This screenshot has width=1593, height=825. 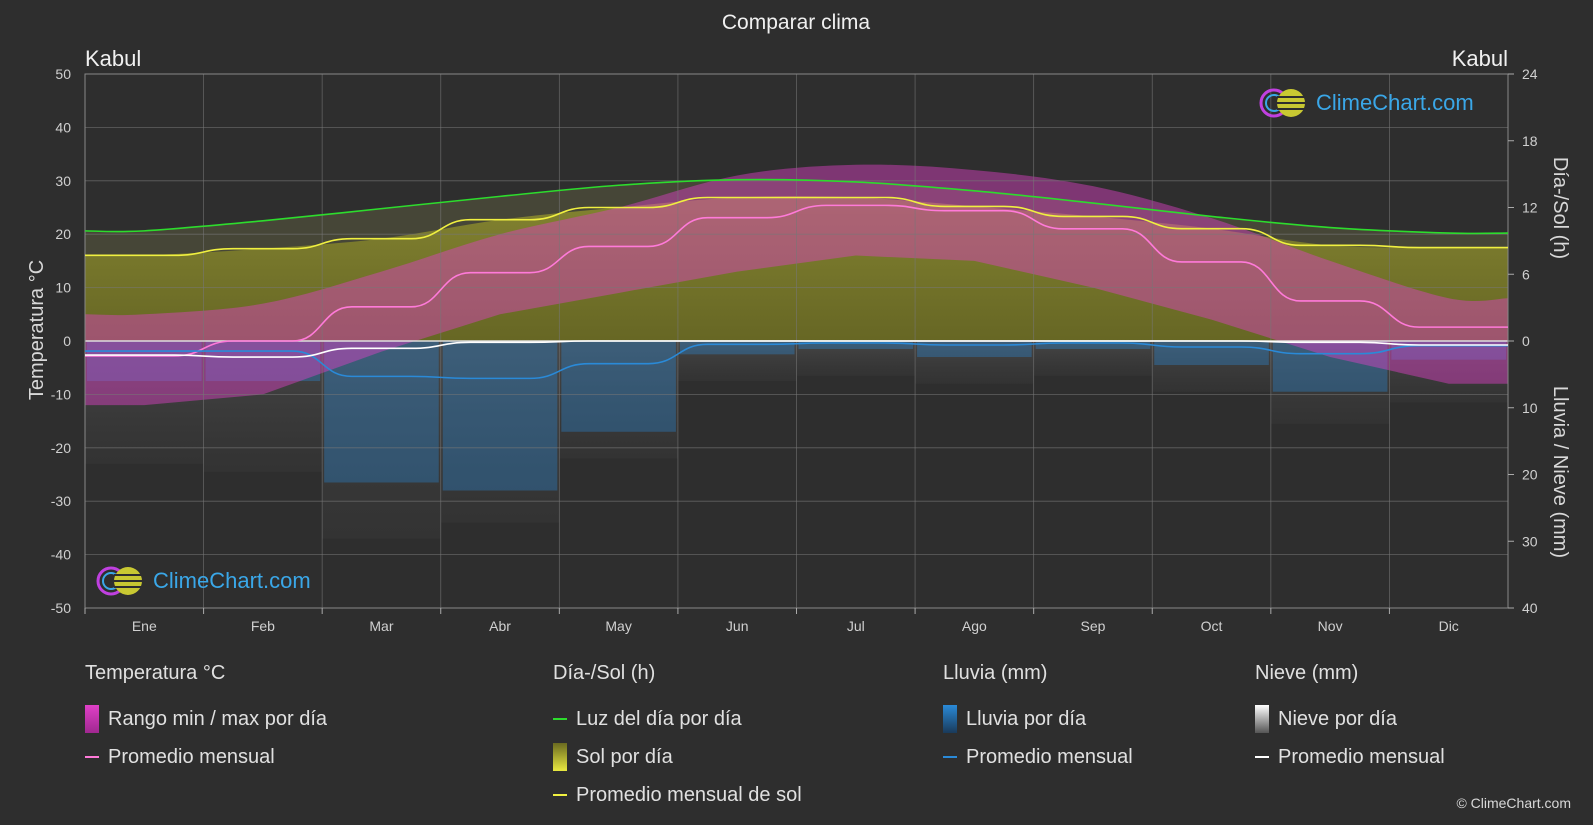 What do you see at coordinates (1337, 718) in the screenshot?
I see `legend-snow-day-label: Nieve por día` at bounding box center [1337, 718].